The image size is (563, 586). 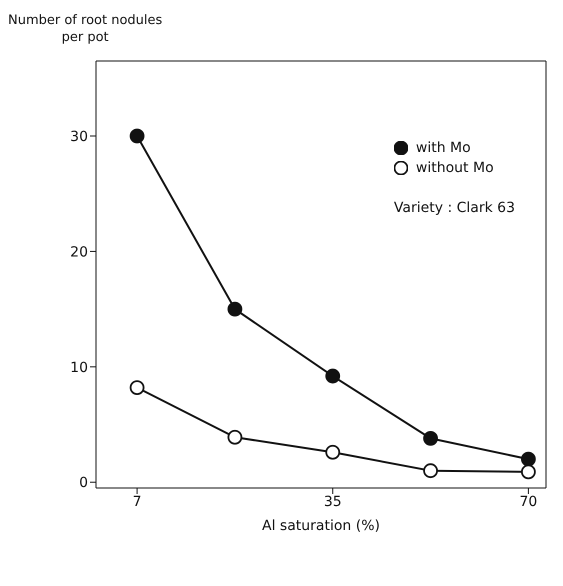 I want to click on legend-label: without Mo, so click(x=455, y=168).